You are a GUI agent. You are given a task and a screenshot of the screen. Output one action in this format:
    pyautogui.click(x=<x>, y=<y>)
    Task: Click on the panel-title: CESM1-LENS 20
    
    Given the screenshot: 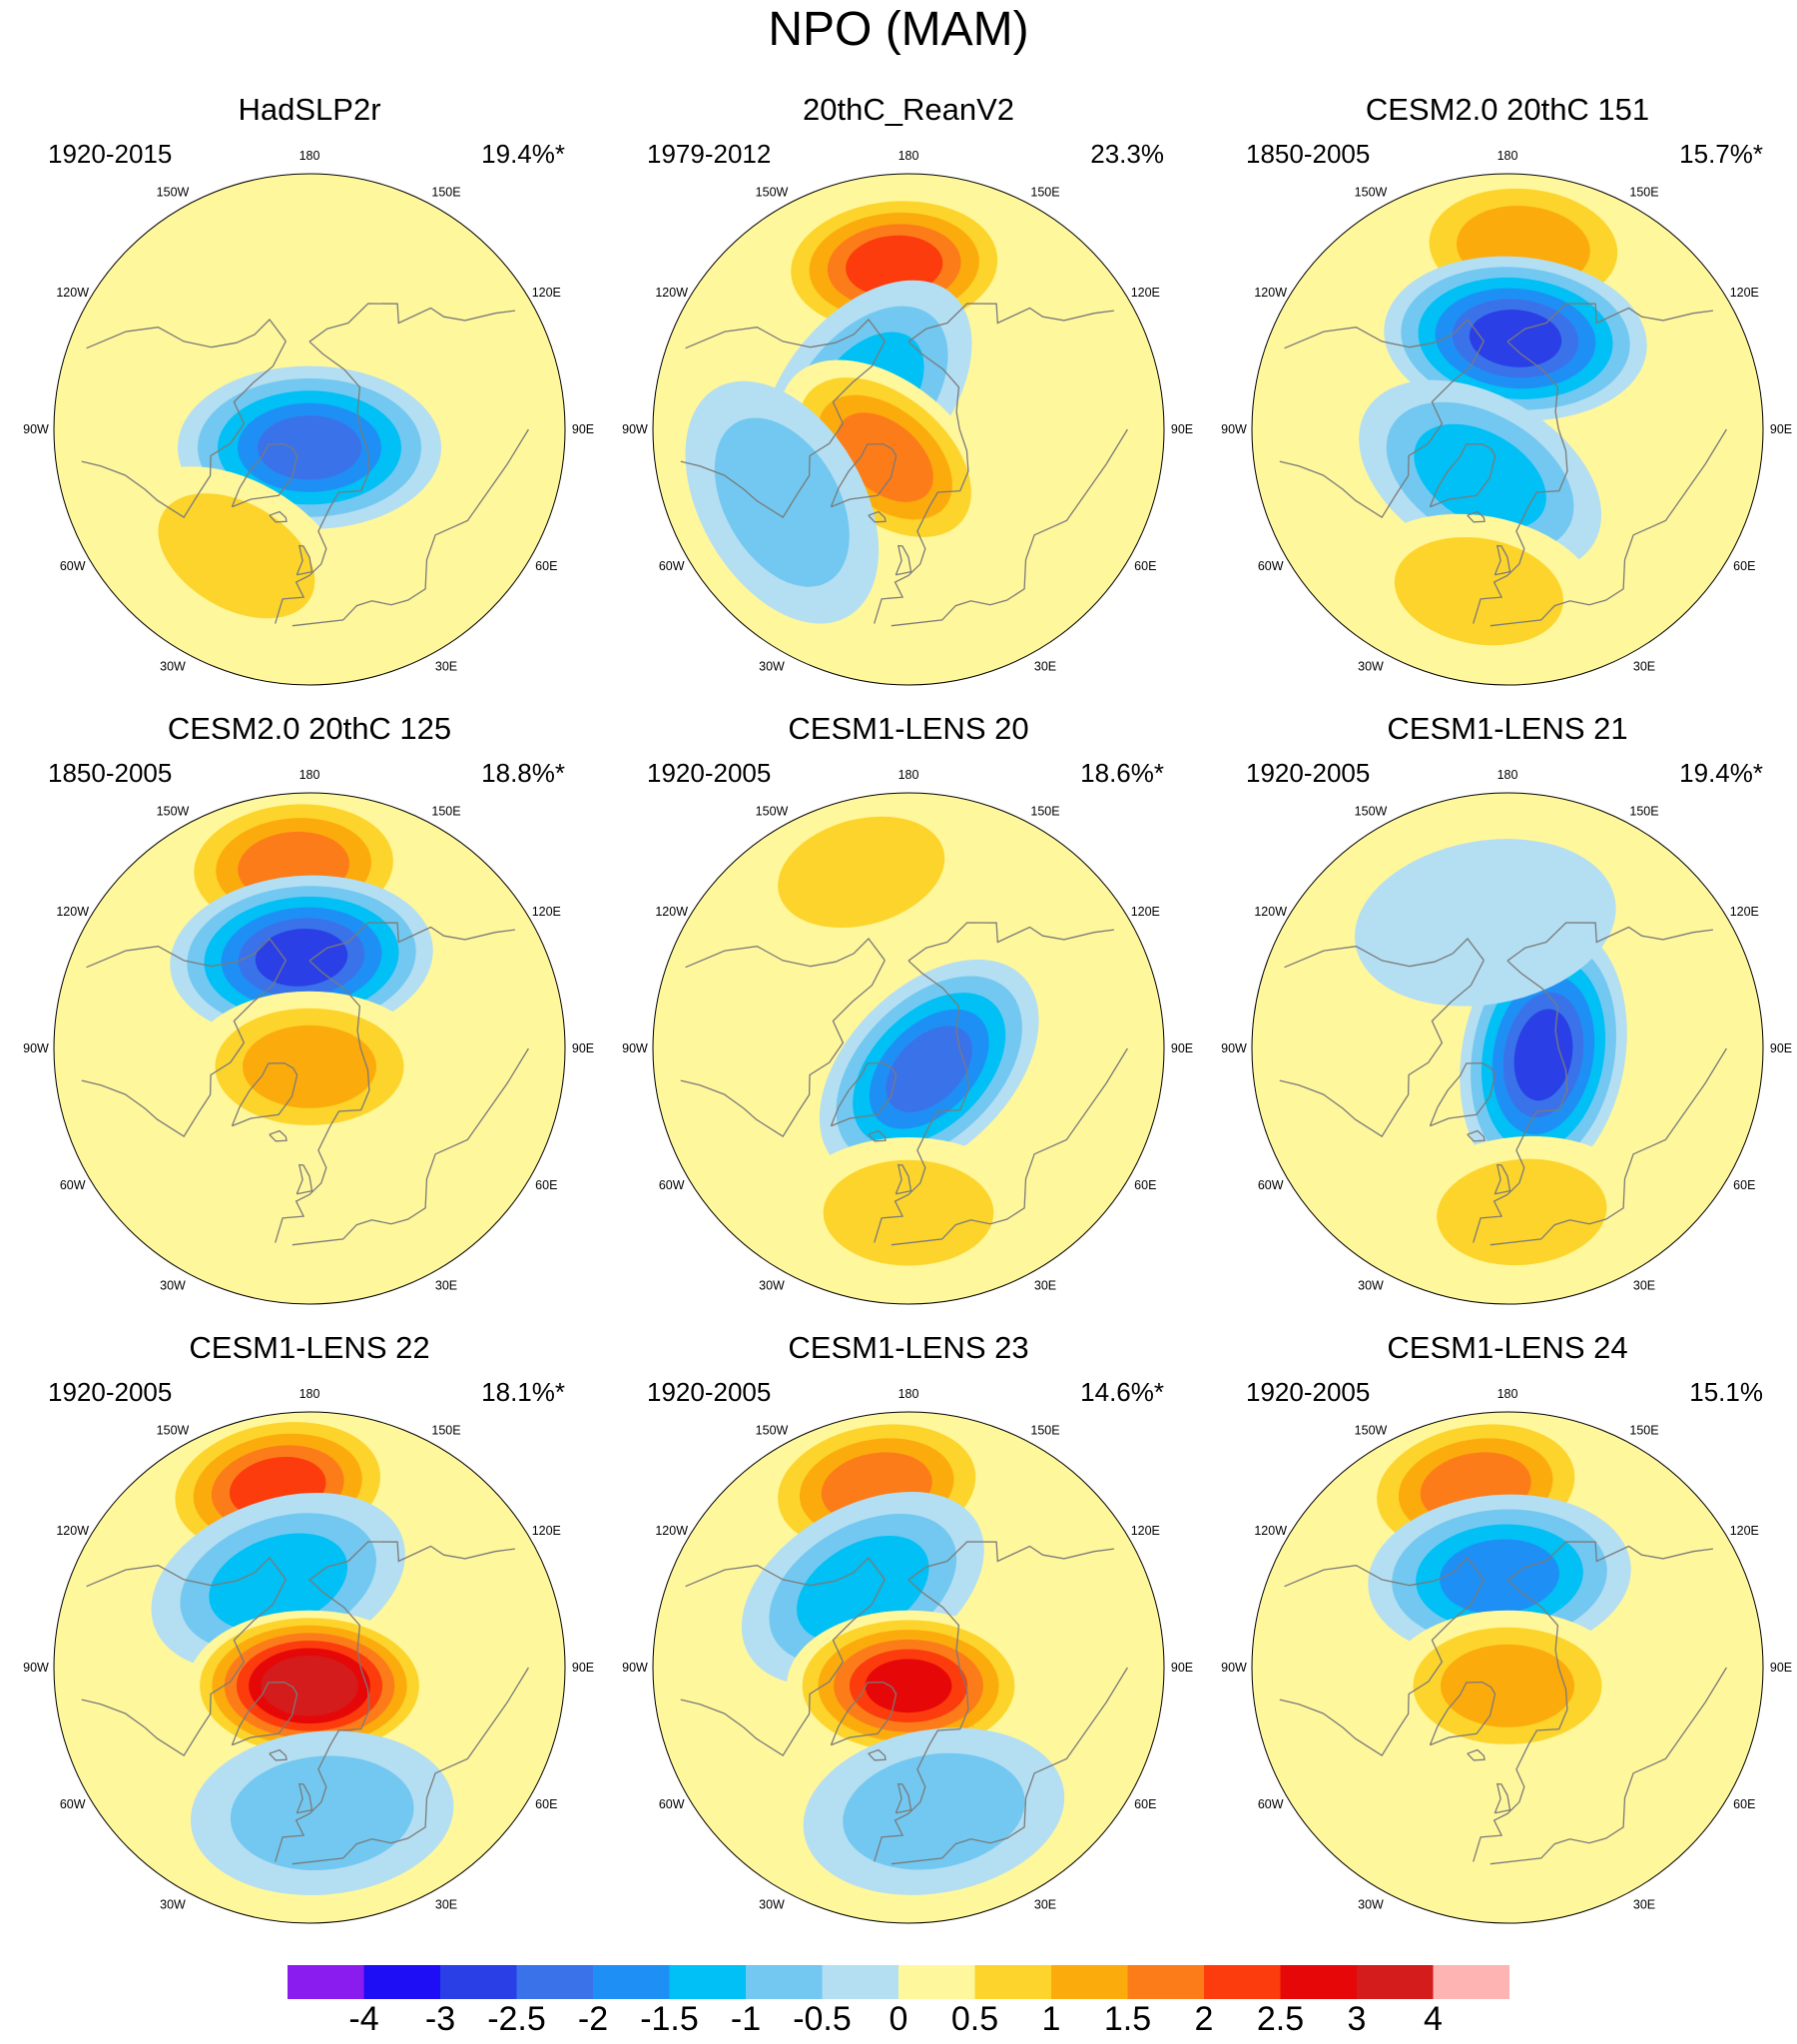 What is the action you would take?
    pyautogui.click(x=908, y=728)
    